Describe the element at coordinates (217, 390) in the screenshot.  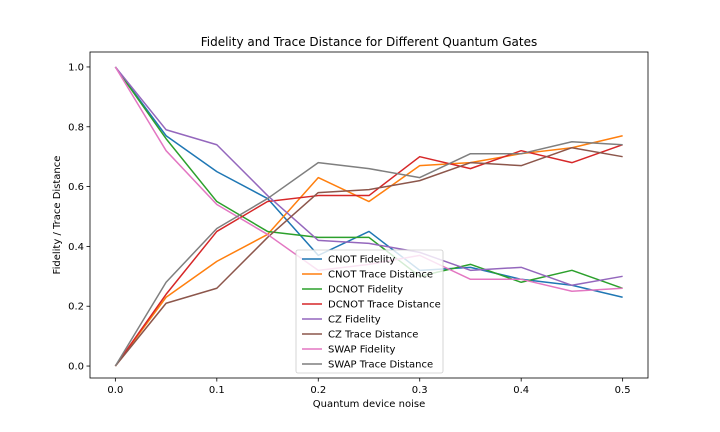
I see `x-tick-label: 0.1` at that location.